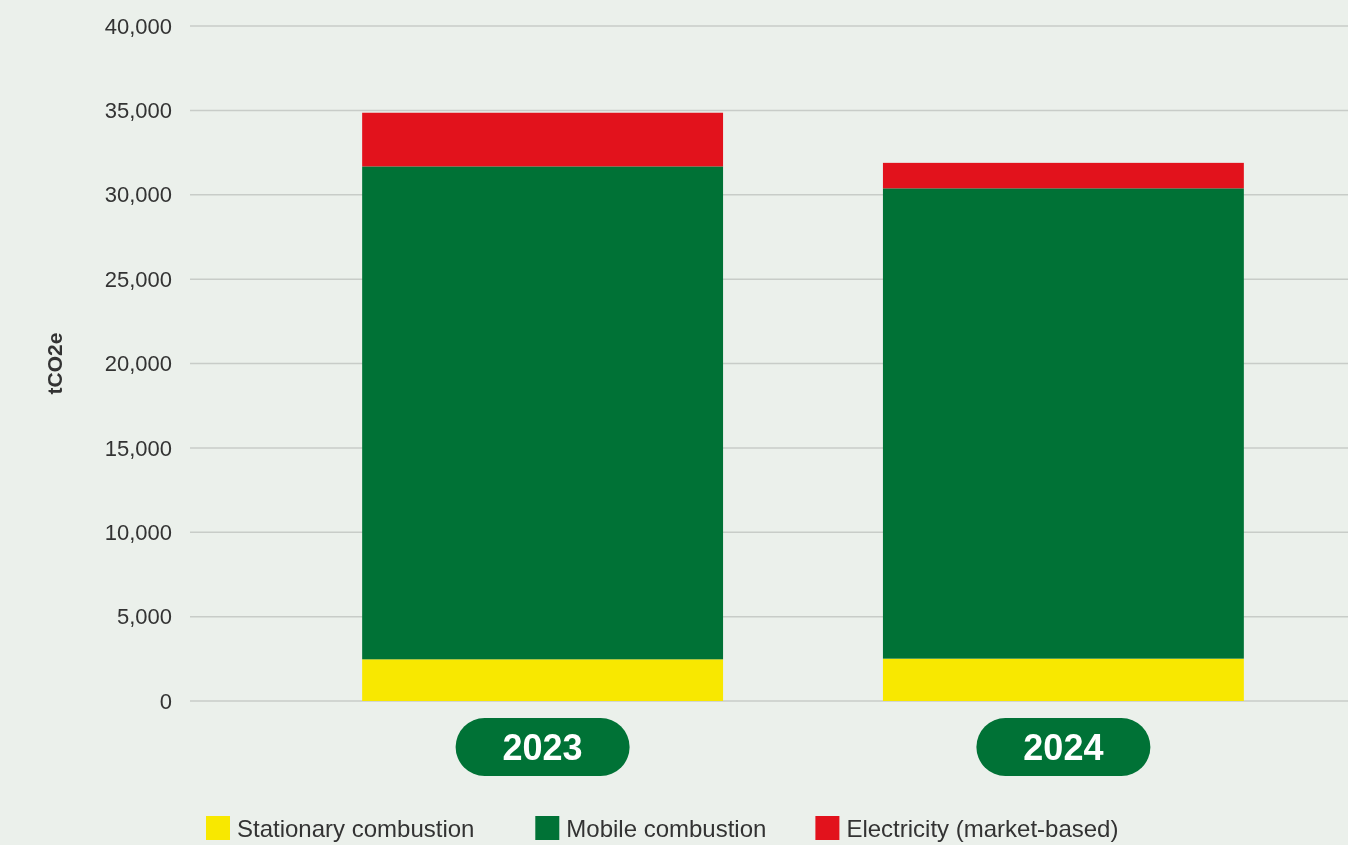 This screenshot has height=845, width=1348. I want to click on y-axis-title: tCO2e, so click(54, 363).